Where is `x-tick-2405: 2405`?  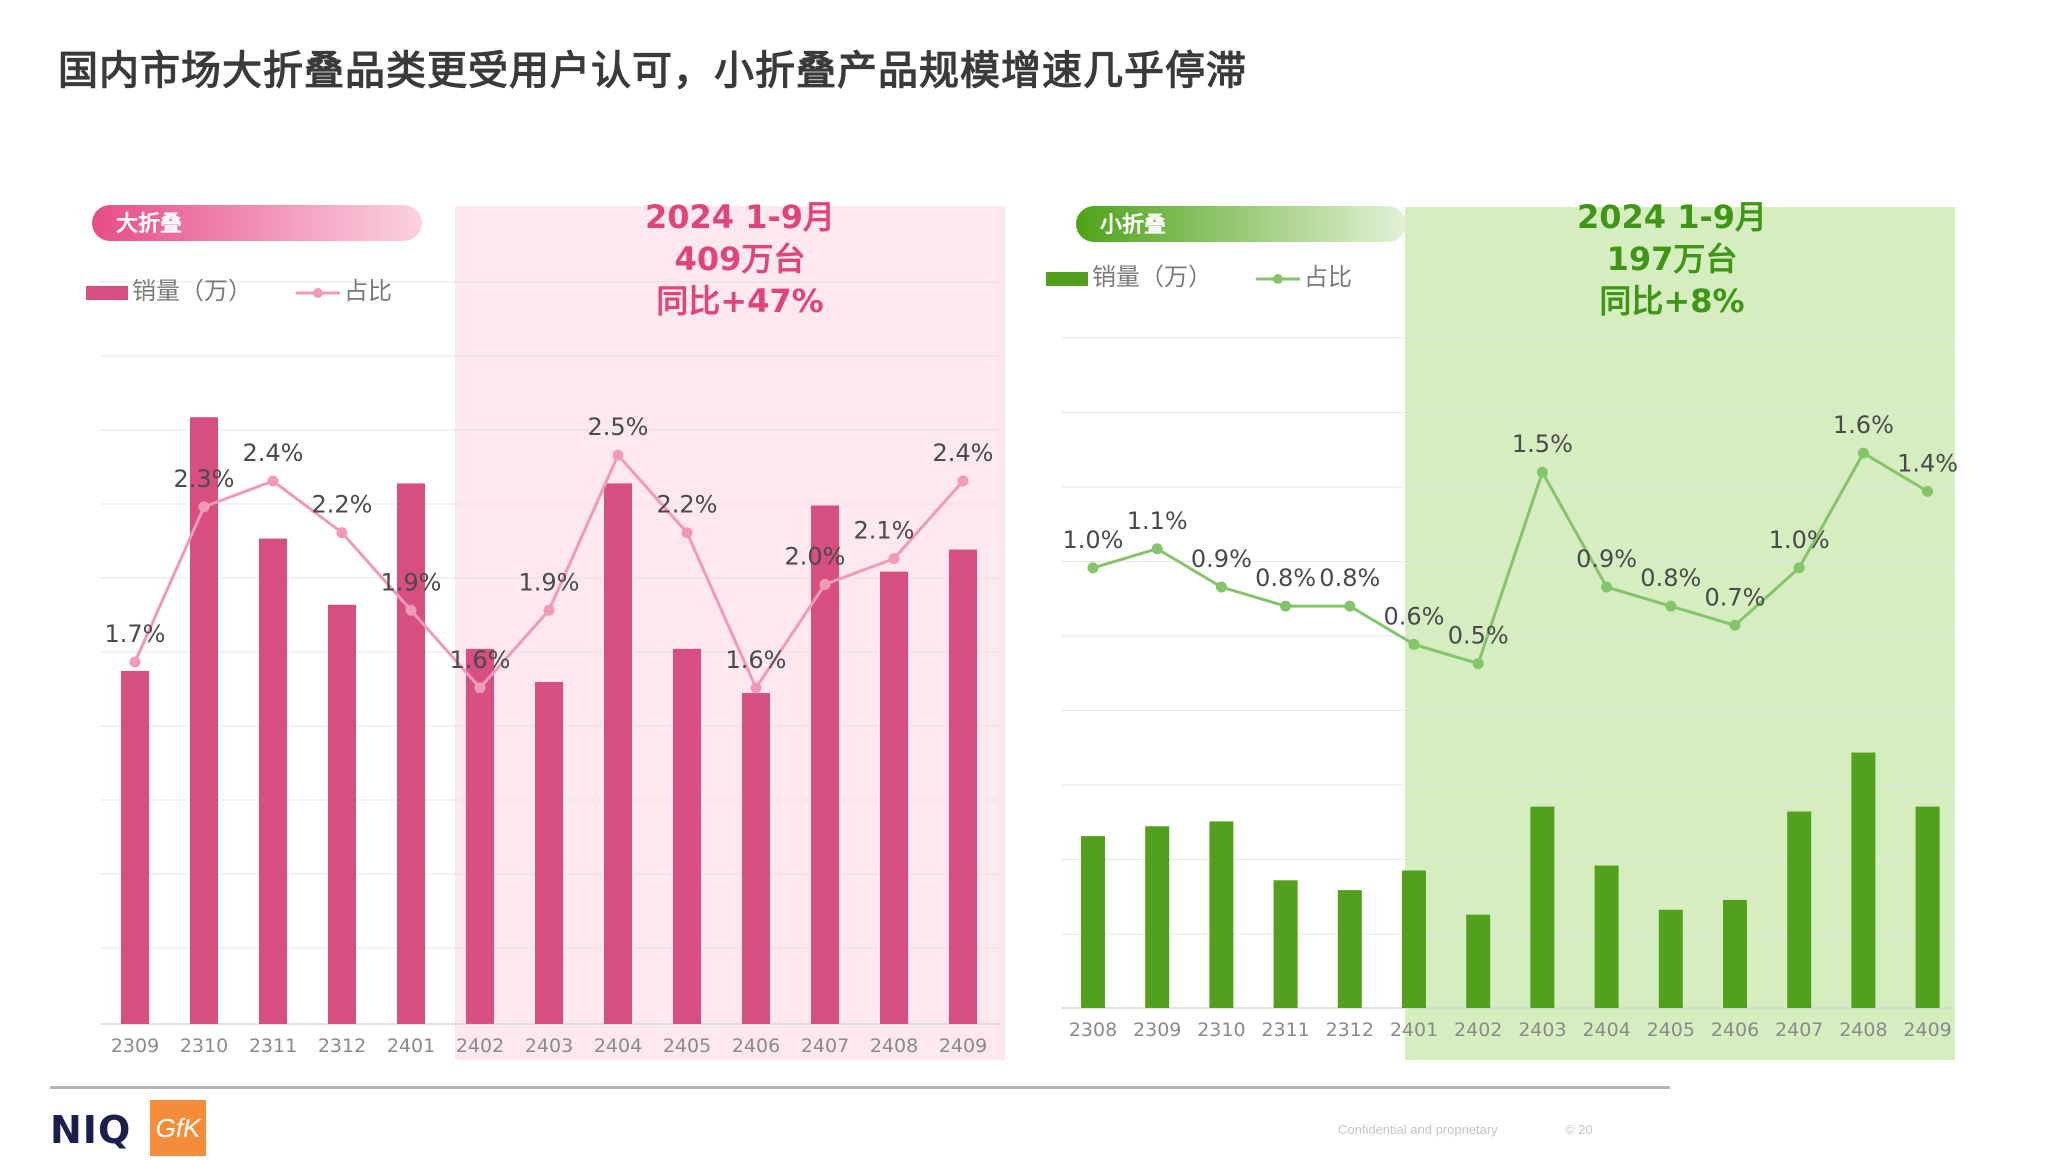
x-tick-2405: 2405 is located at coordinates (687, 1046).